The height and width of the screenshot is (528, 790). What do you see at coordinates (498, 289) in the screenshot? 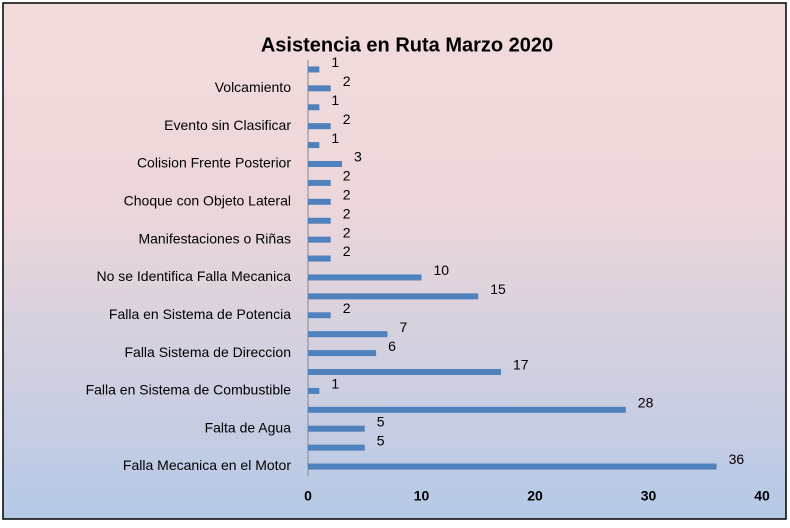
I see `value-label: 15` at bounding box center [498, 289].